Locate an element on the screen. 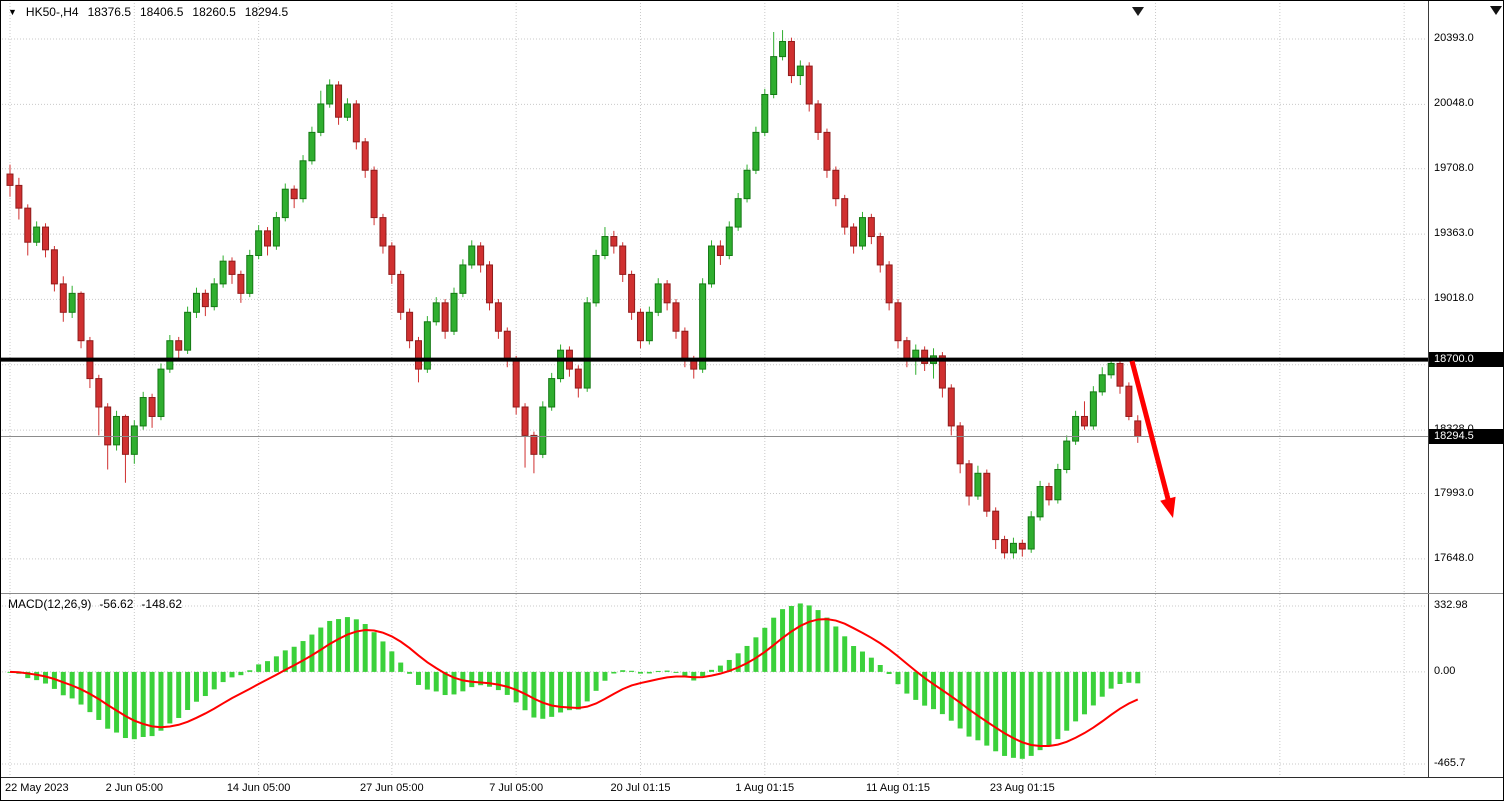  price-tag-last-price: 18294.5 is located at coordinates (1466, 436).